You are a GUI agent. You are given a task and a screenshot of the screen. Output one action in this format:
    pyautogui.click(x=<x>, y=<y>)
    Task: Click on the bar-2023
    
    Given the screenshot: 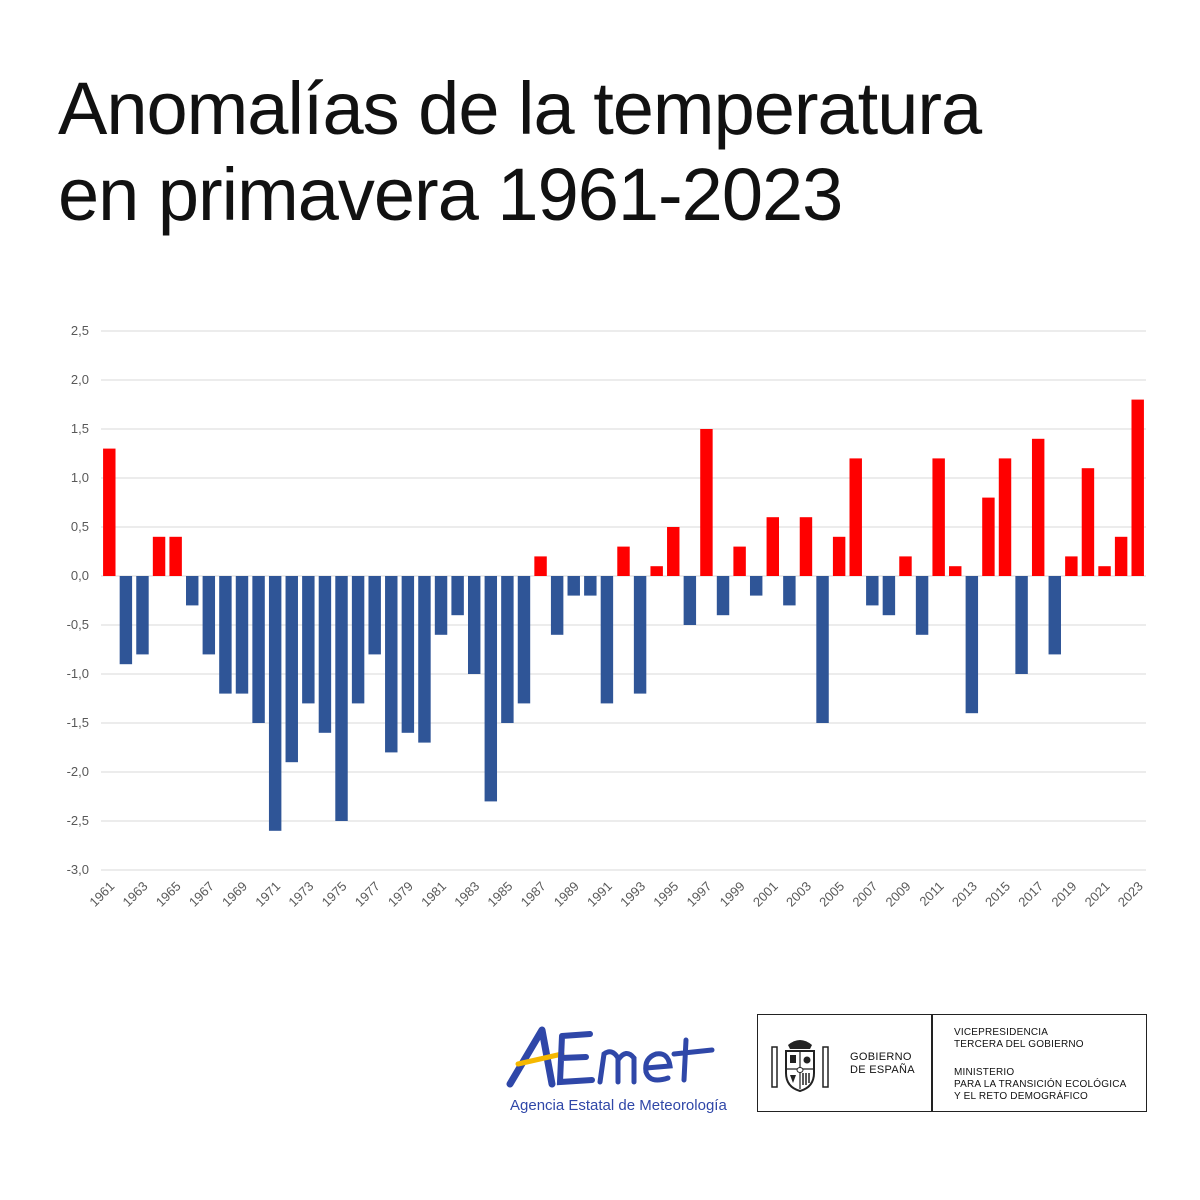 What is the action you would take?
    pyautogui.click(x=1137, y=487)
    